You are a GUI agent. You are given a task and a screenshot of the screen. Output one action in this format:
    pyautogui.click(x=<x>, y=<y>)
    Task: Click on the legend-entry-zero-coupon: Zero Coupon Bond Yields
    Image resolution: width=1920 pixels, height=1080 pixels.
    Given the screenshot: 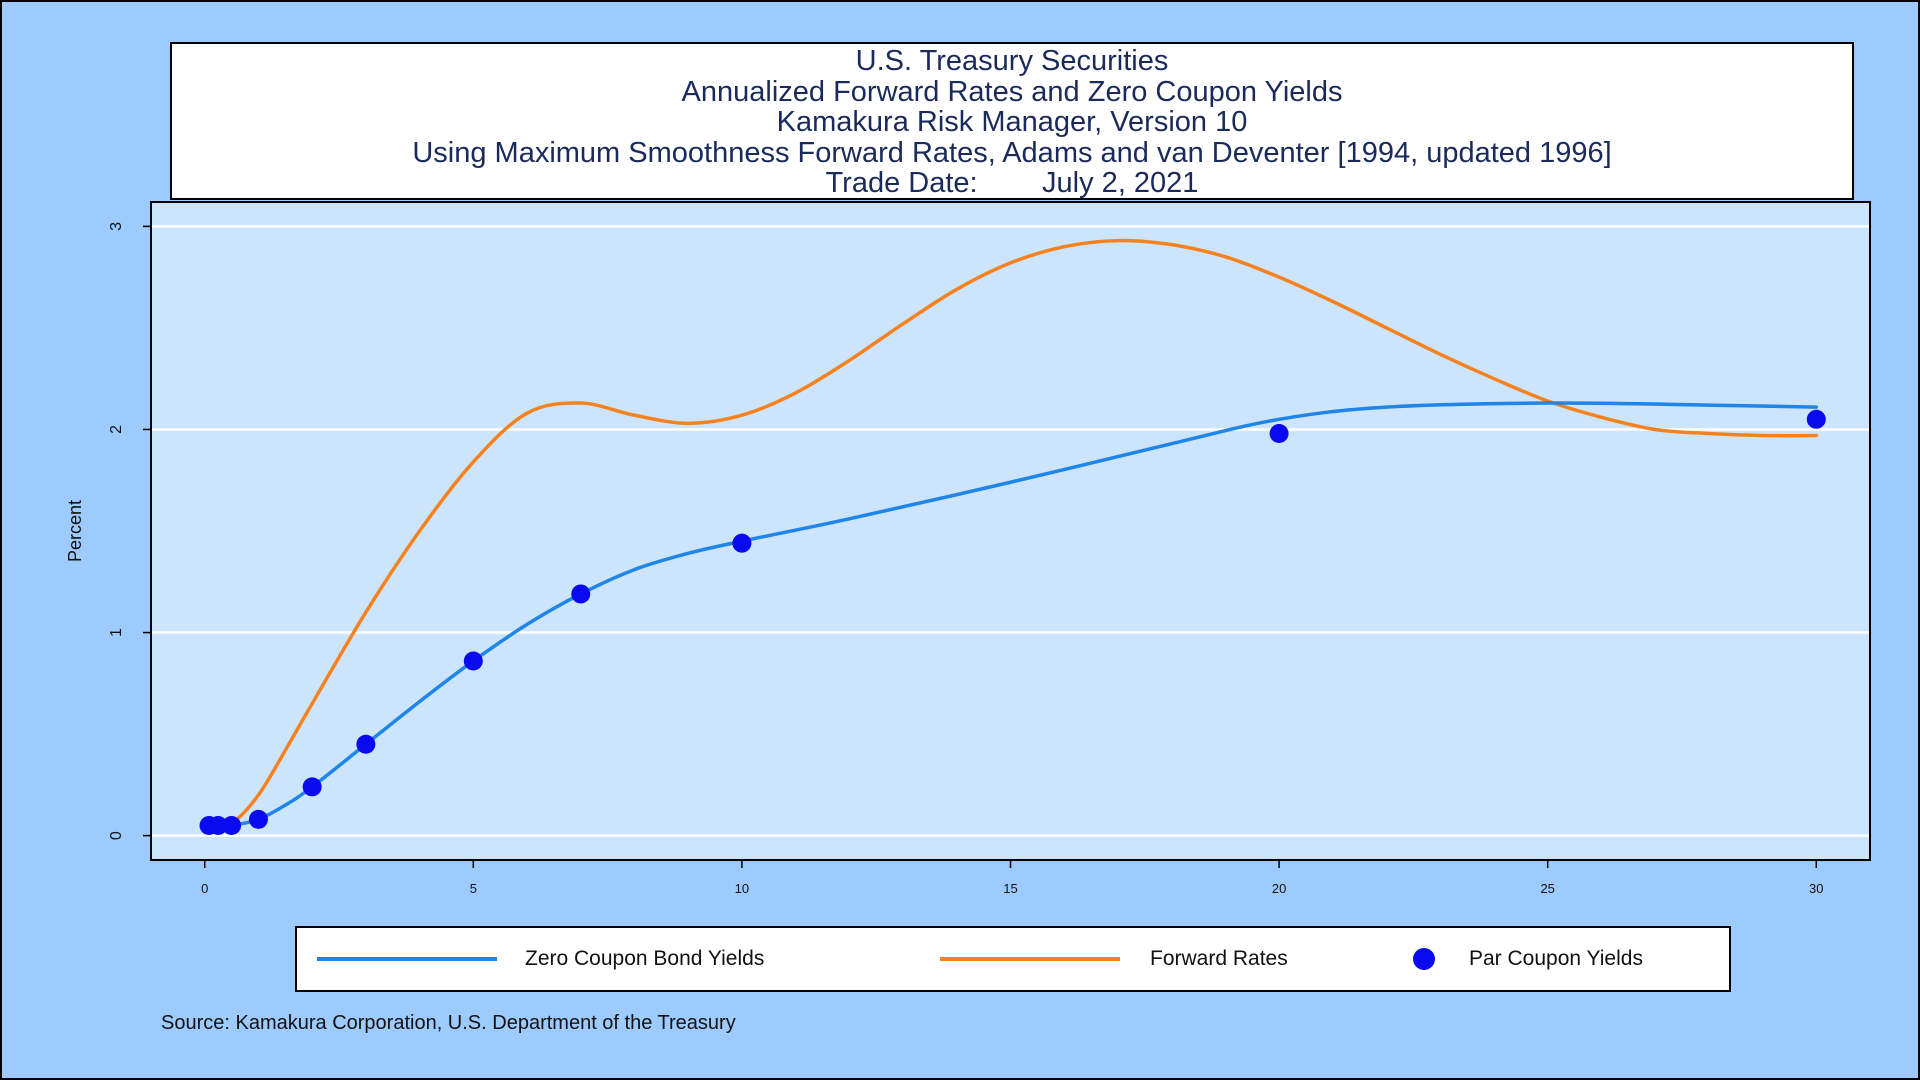 What is the action you would take?
    pyautogui.click(x=540, y=959)
    